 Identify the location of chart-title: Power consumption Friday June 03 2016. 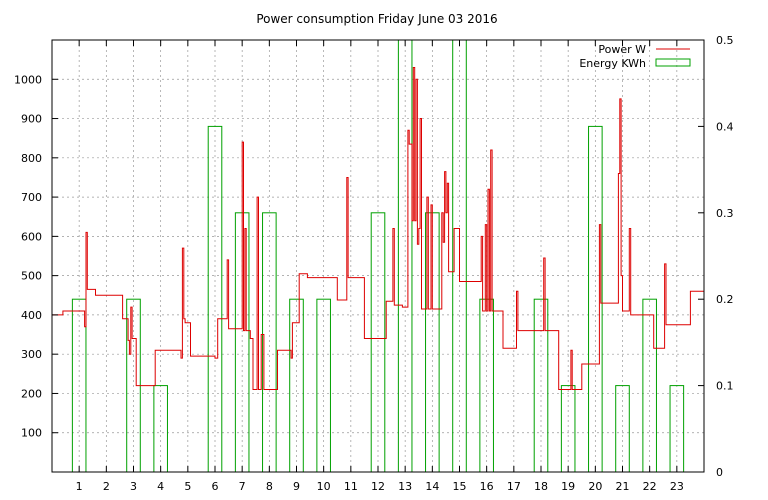
(376, 19).